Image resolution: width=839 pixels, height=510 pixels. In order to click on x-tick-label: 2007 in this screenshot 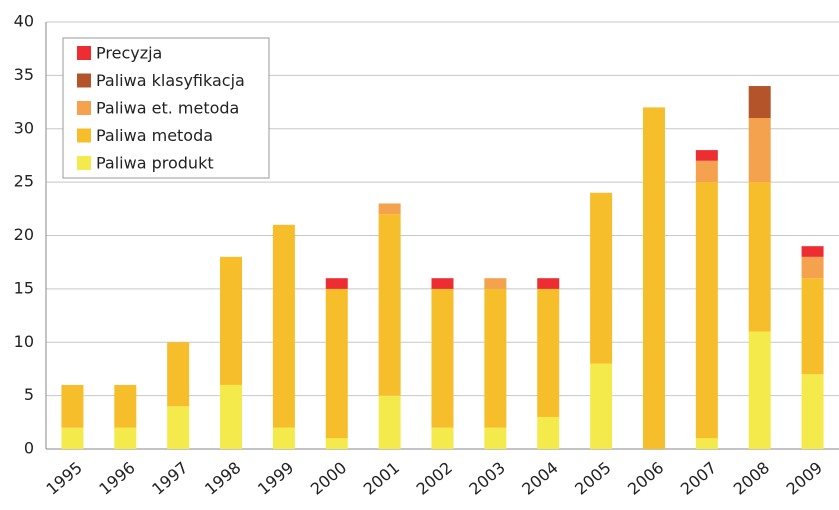, I will do `click(698, 478)`.